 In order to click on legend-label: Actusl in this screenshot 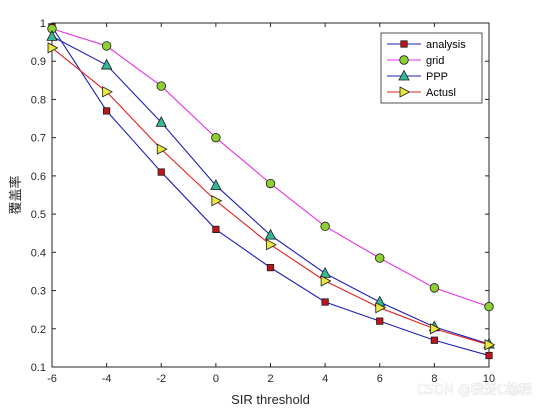, I will do `click(441, 93)`.